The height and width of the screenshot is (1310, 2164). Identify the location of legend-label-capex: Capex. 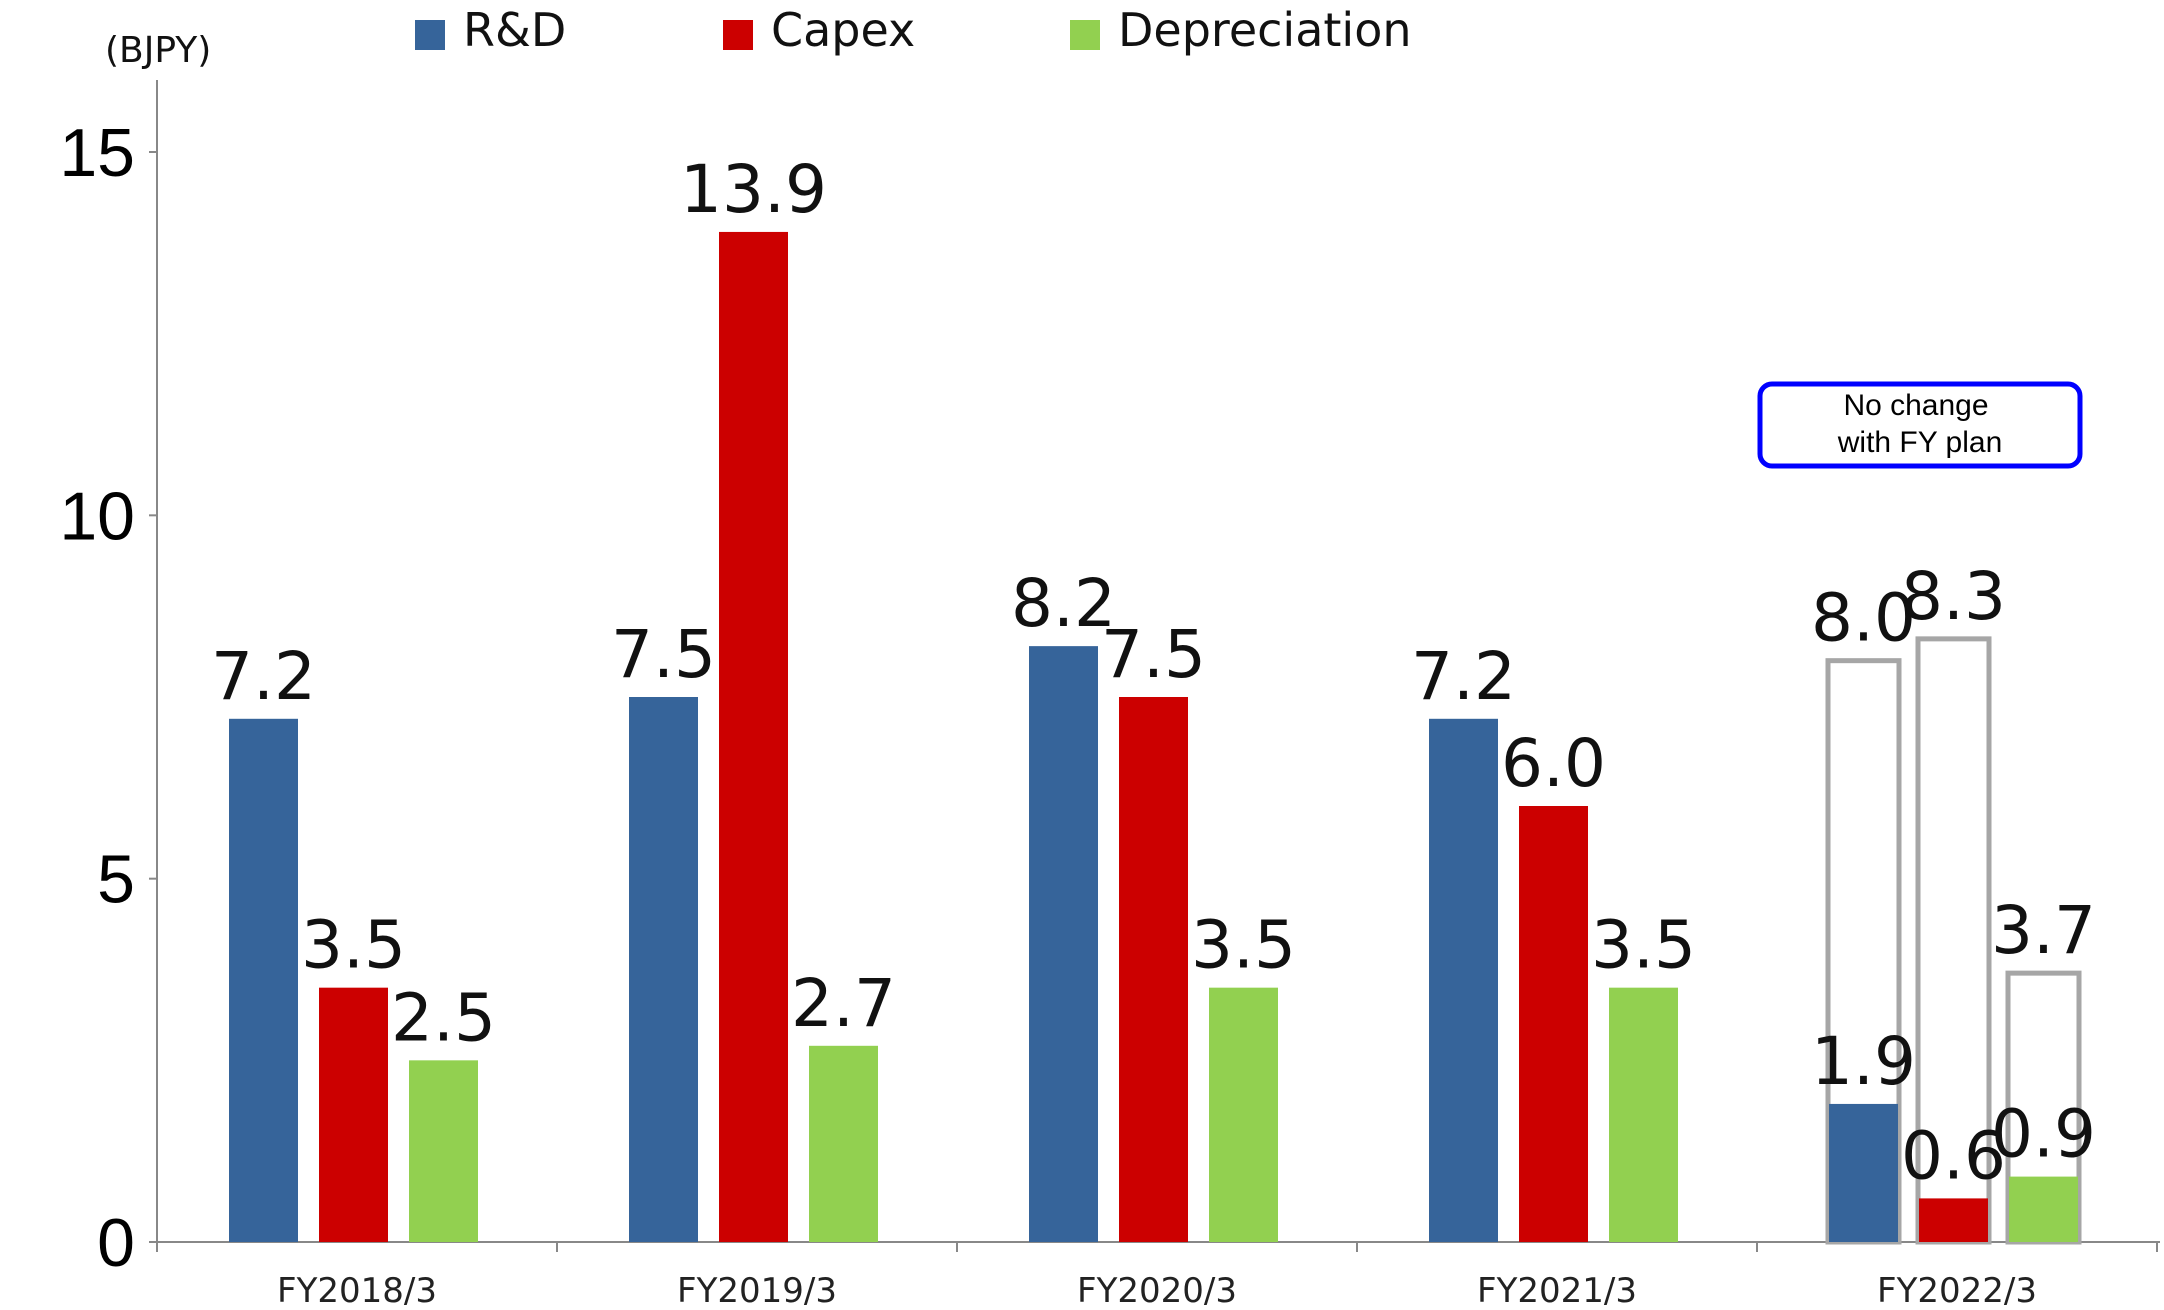
(843, 30).